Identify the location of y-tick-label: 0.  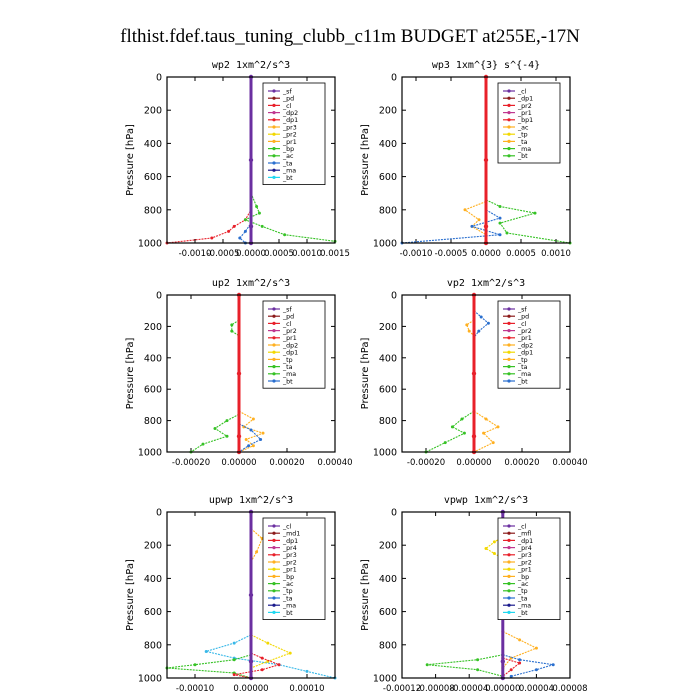
(394, 296).